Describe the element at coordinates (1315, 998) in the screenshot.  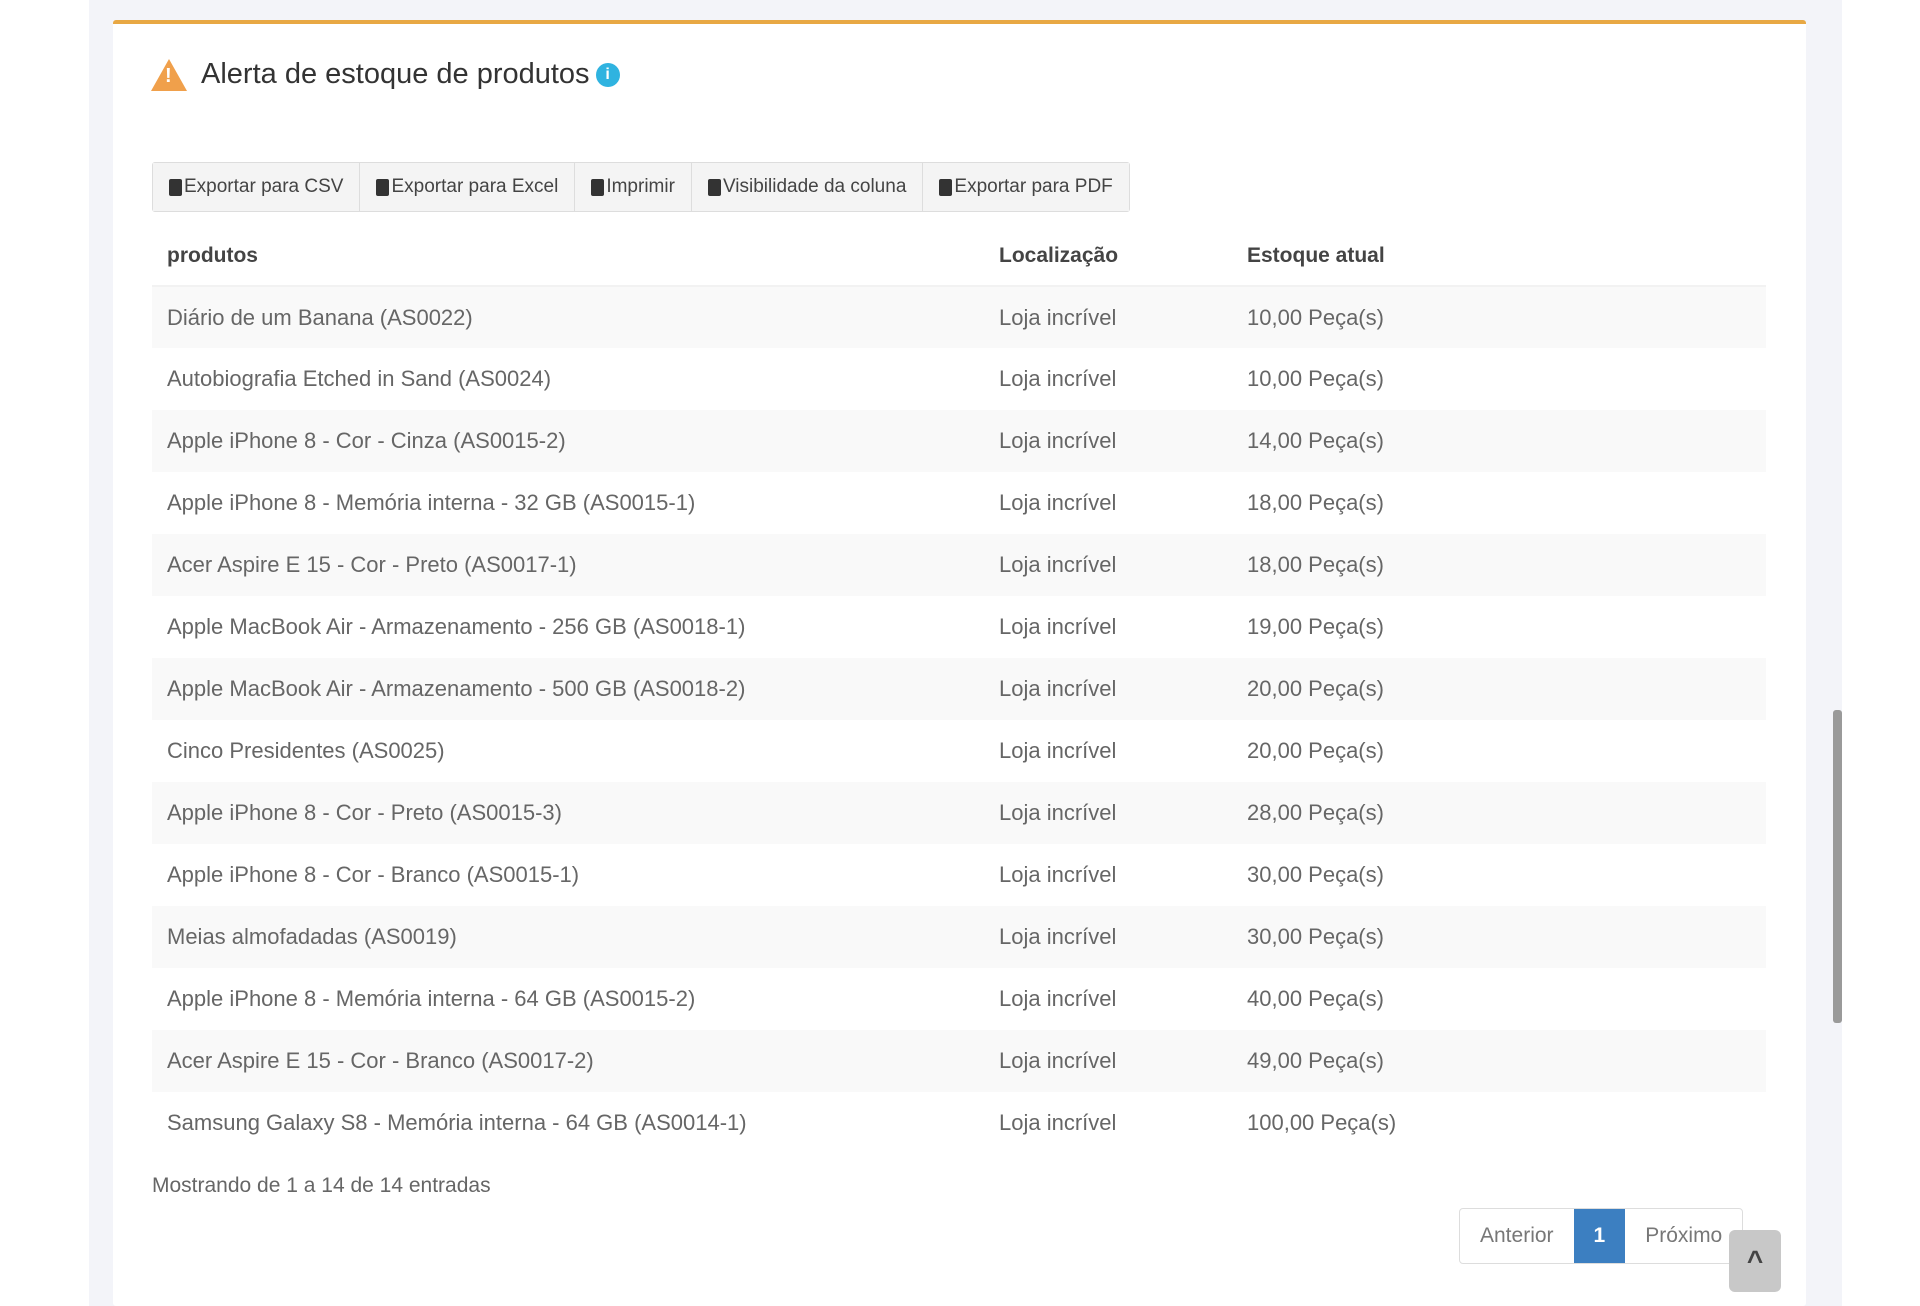
I see `stock-cell: 40,00 Peça(s)` at that location.